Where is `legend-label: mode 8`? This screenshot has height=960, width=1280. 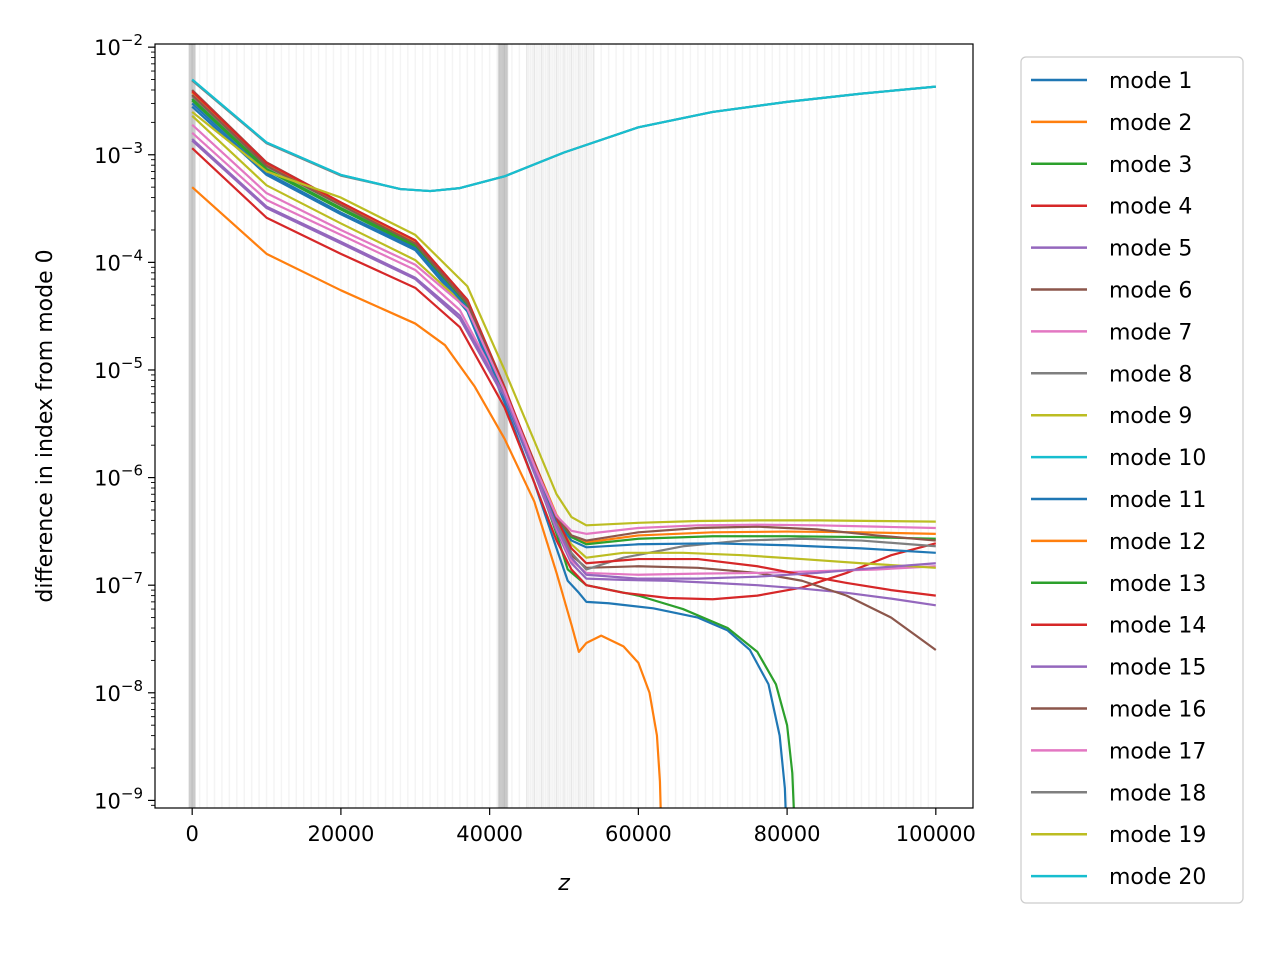
legend-label: mode 8 is located at coordinates (1150, 374).